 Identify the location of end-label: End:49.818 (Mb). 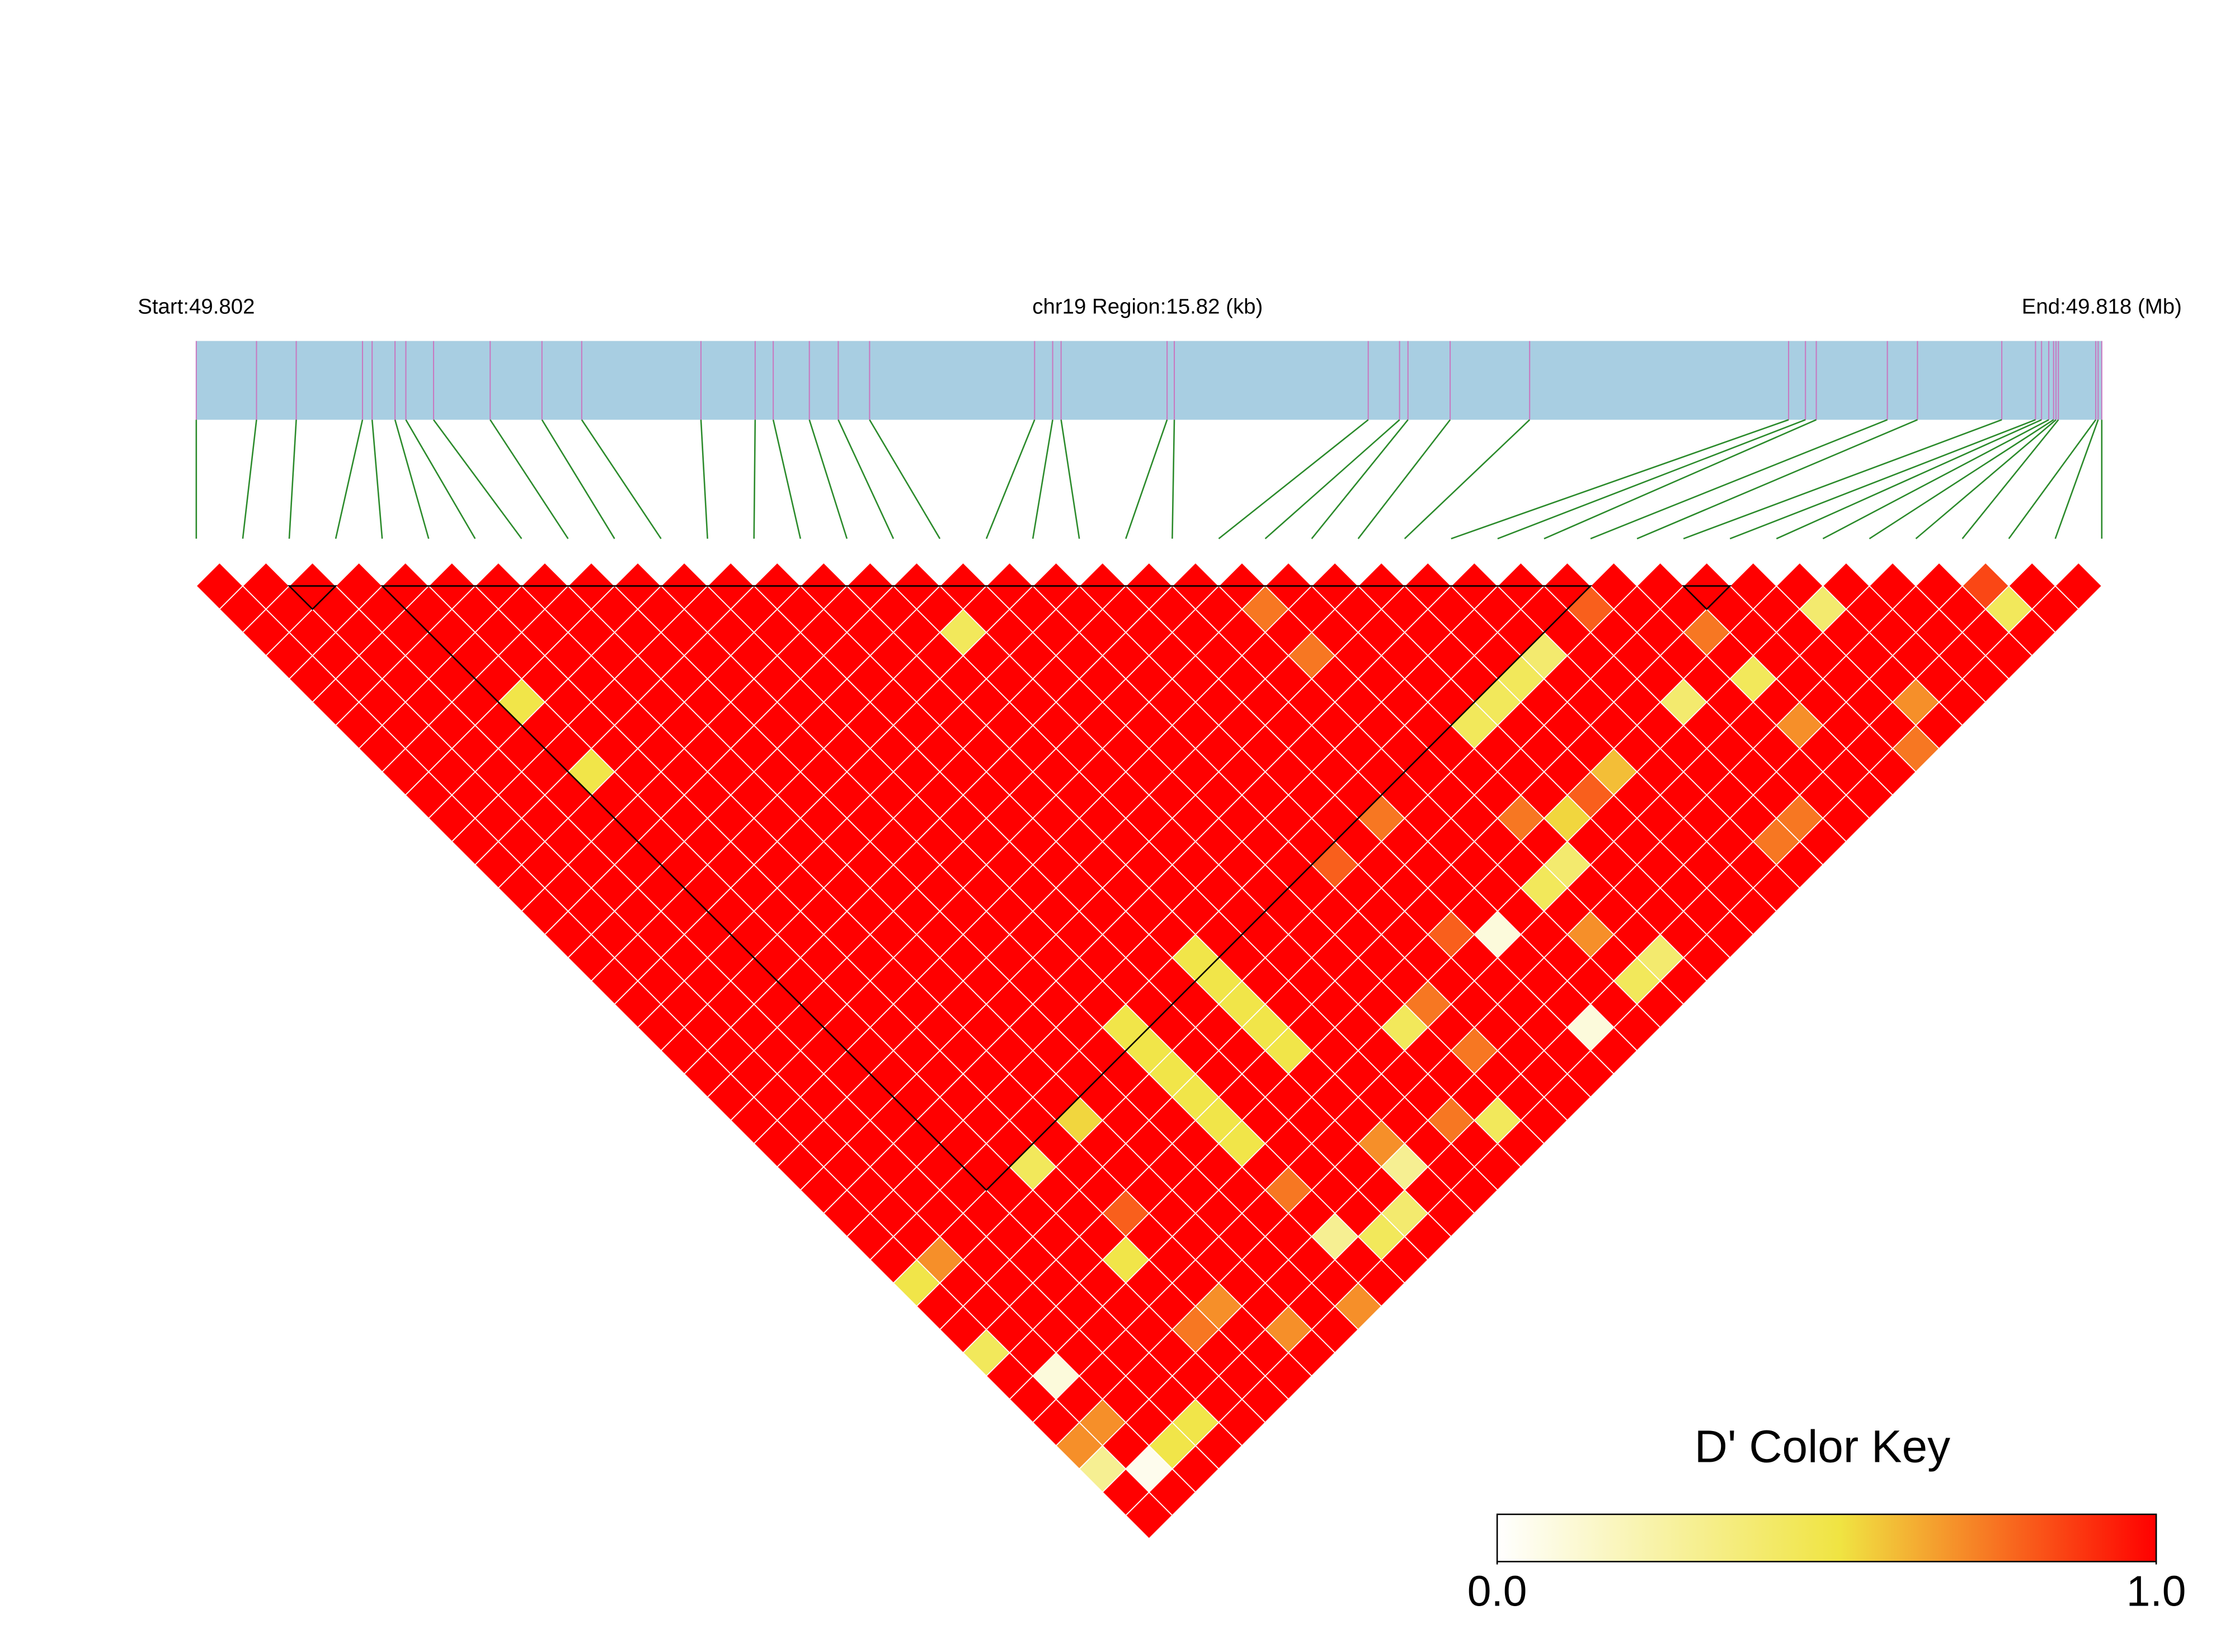
(2102, 307).